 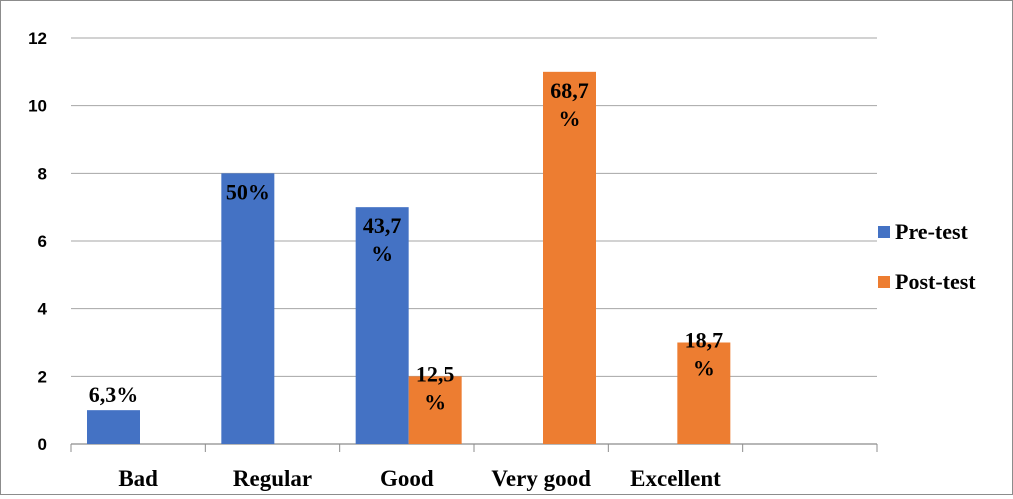 What do you see at coordinates (37, 38) in the screenshot?
I see `y-tick-label: 12` at bounding box center [37, 38].